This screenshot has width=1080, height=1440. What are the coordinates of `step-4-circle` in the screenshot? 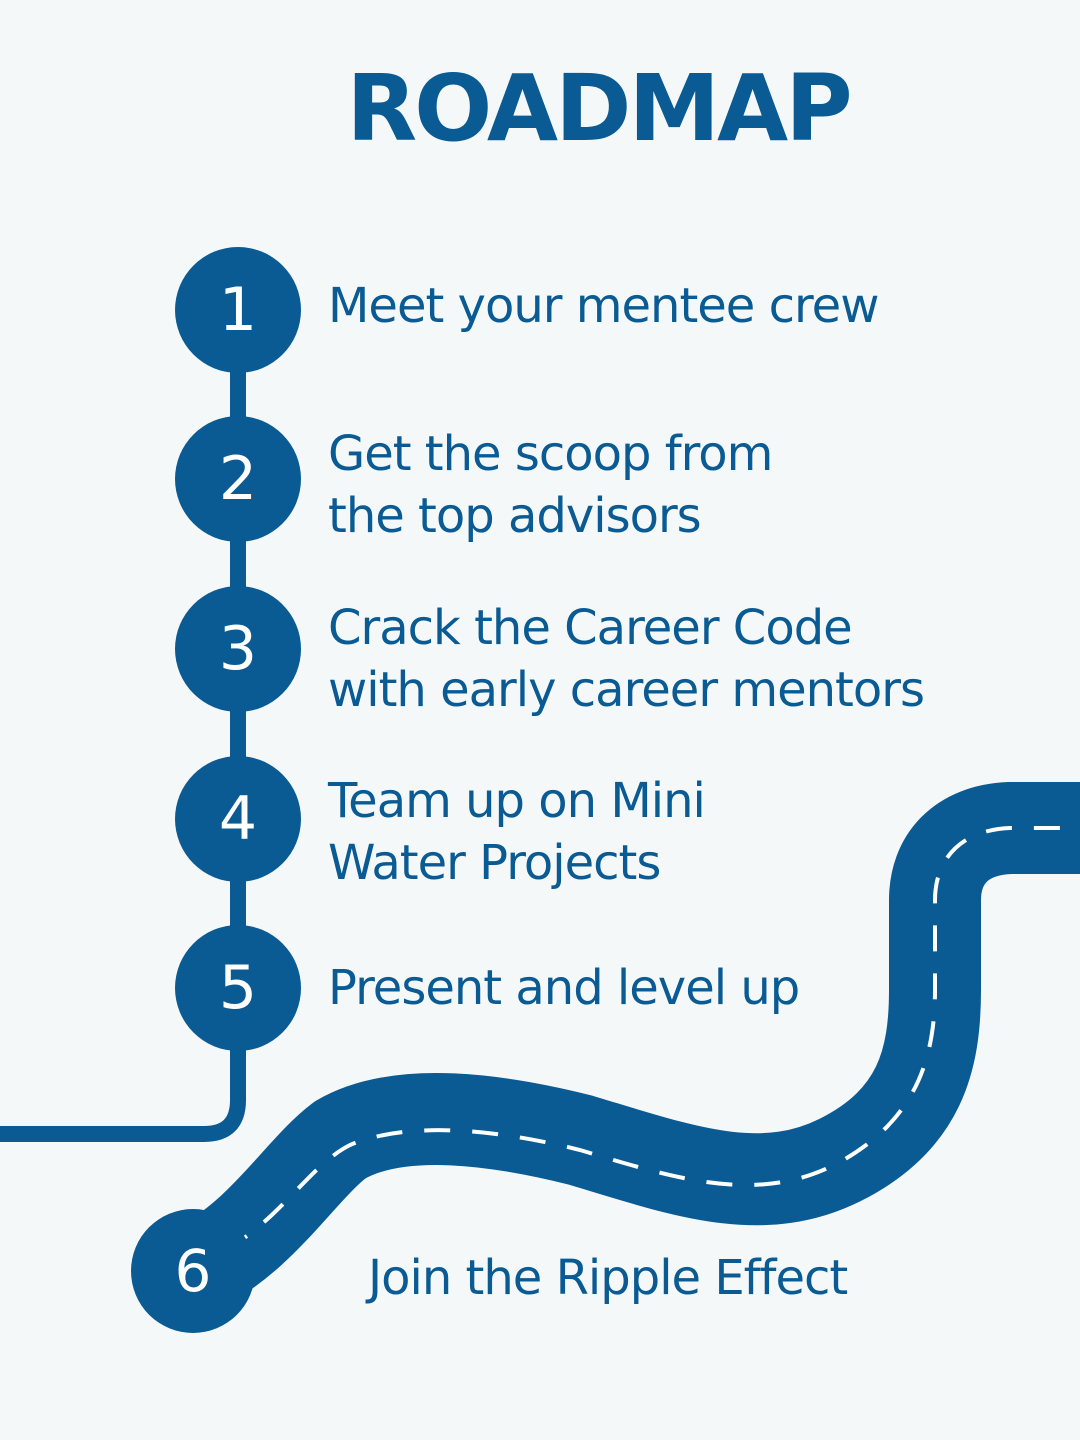 It's located at (238, 819).